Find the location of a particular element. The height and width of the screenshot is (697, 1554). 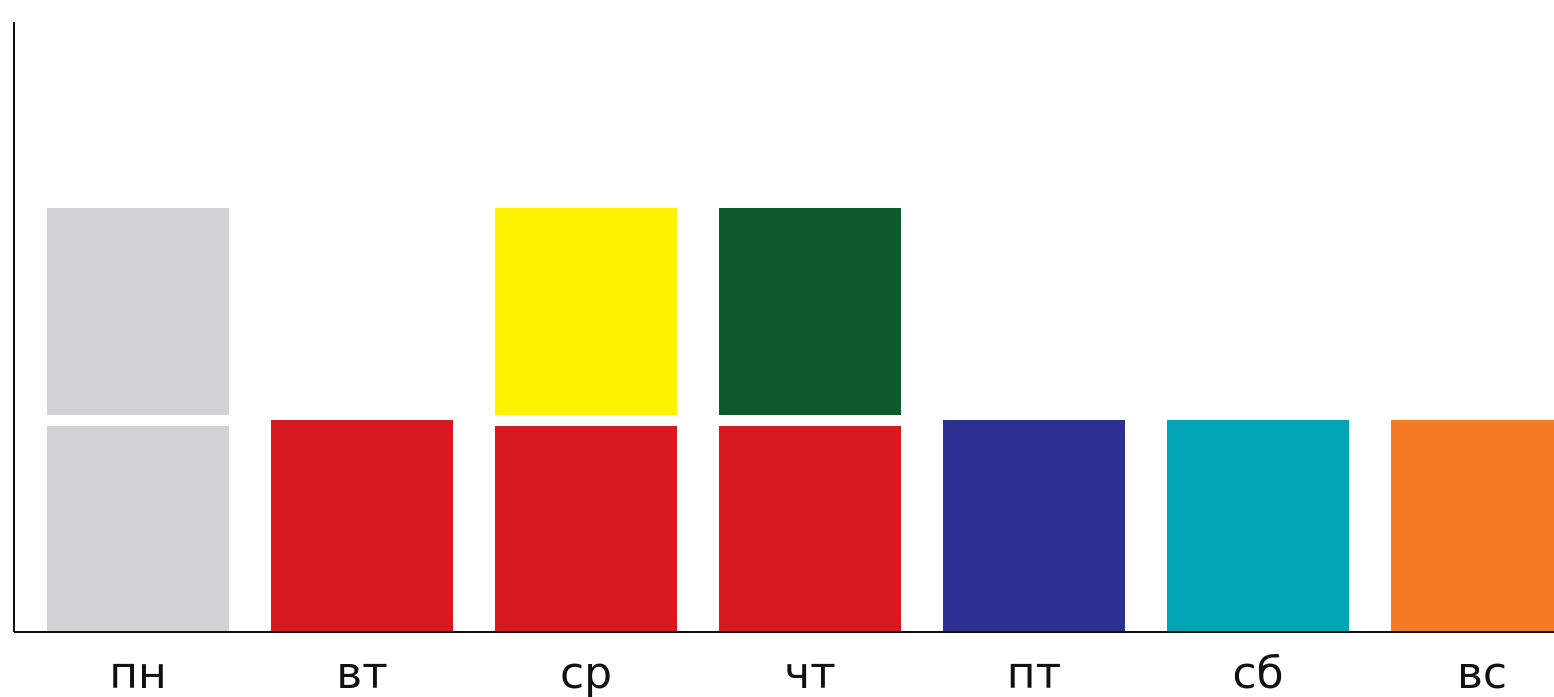

bar-segment-ср-1 is located at coordinates (586, 529).